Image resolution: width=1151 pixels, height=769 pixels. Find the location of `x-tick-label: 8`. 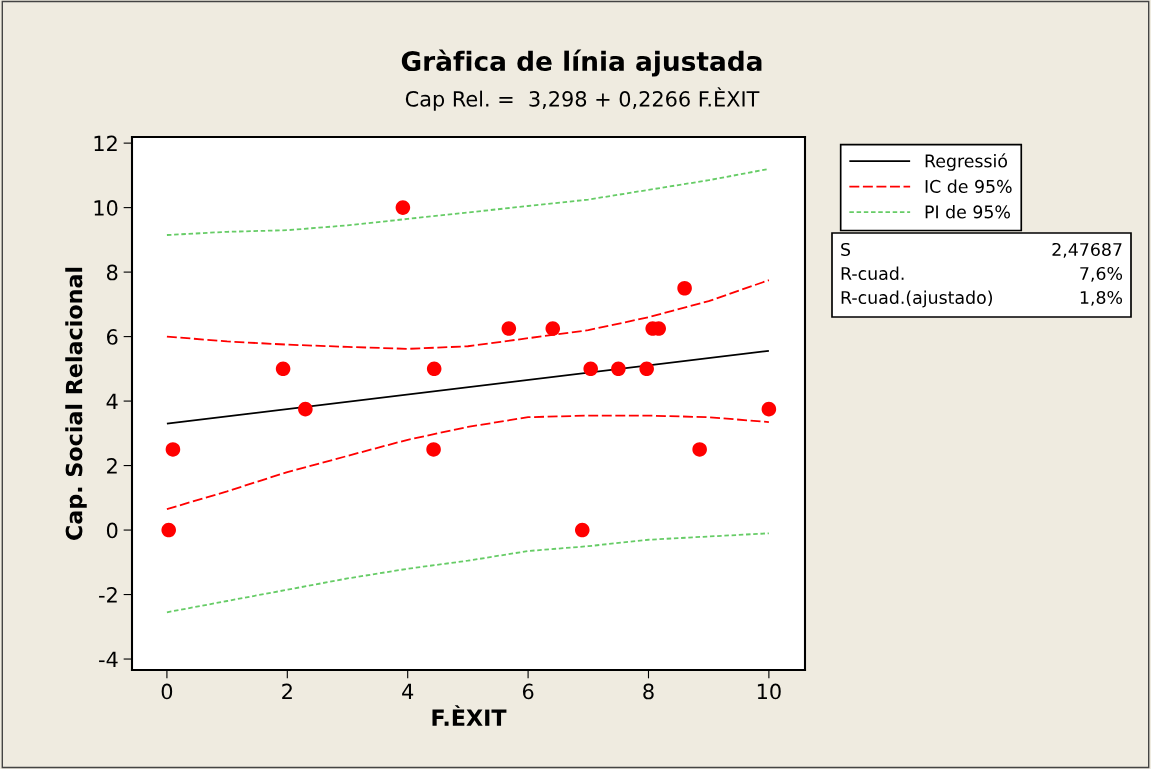

x-tick-label: 8 is located at coordinates (648, 691).